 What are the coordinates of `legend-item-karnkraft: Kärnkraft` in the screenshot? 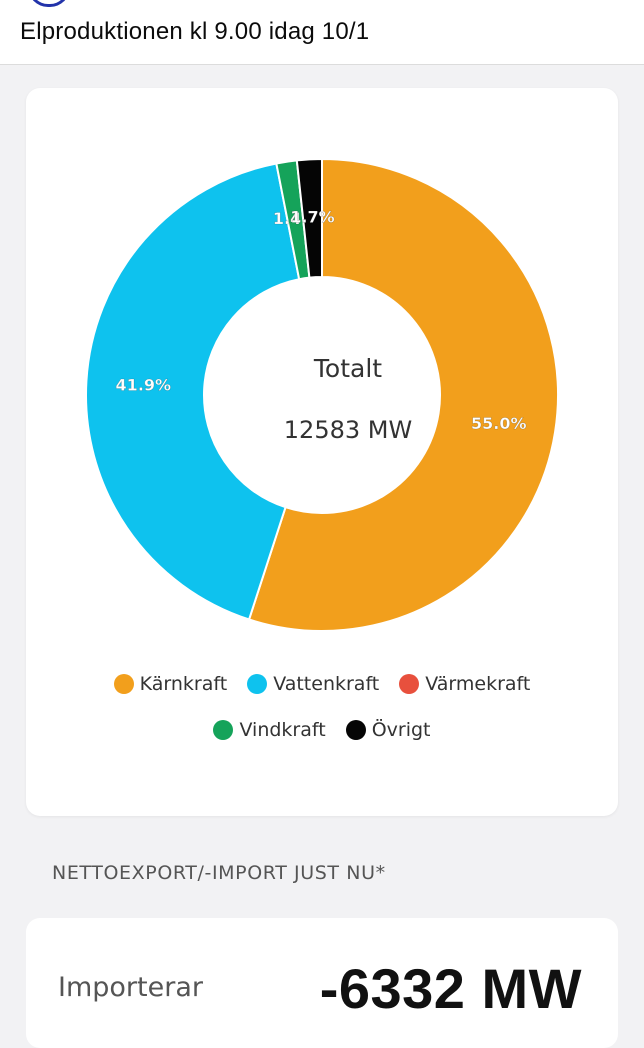 It's located at (170, 684).